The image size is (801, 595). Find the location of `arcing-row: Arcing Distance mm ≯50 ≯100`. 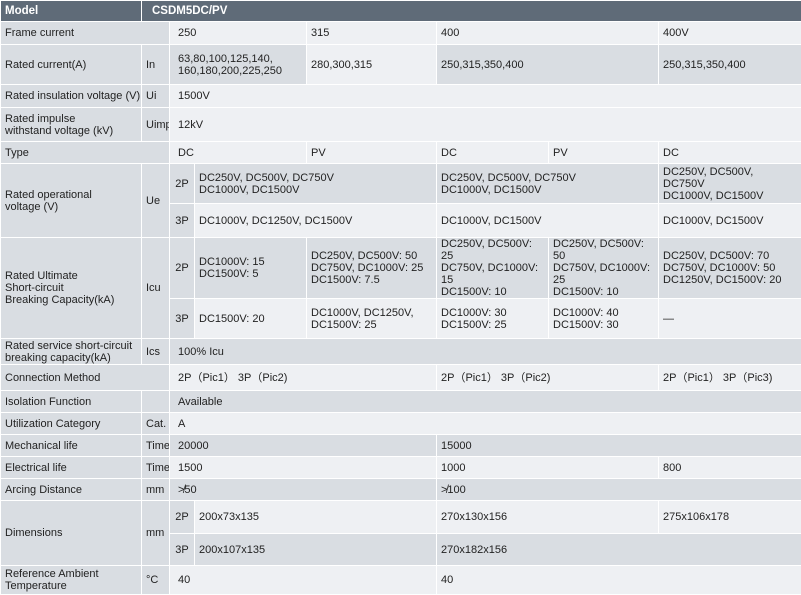

arcing-row: Arcing Distance mm ≯50 ≯100 is located at coordinates (401, 490).